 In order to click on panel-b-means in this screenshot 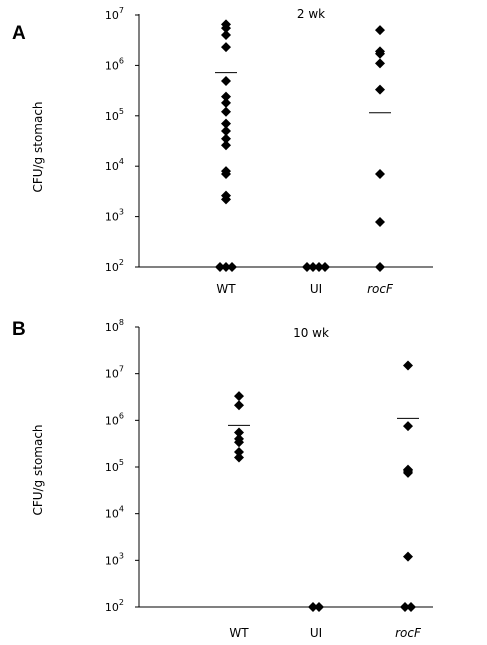, I will do `click(323, 421)`.